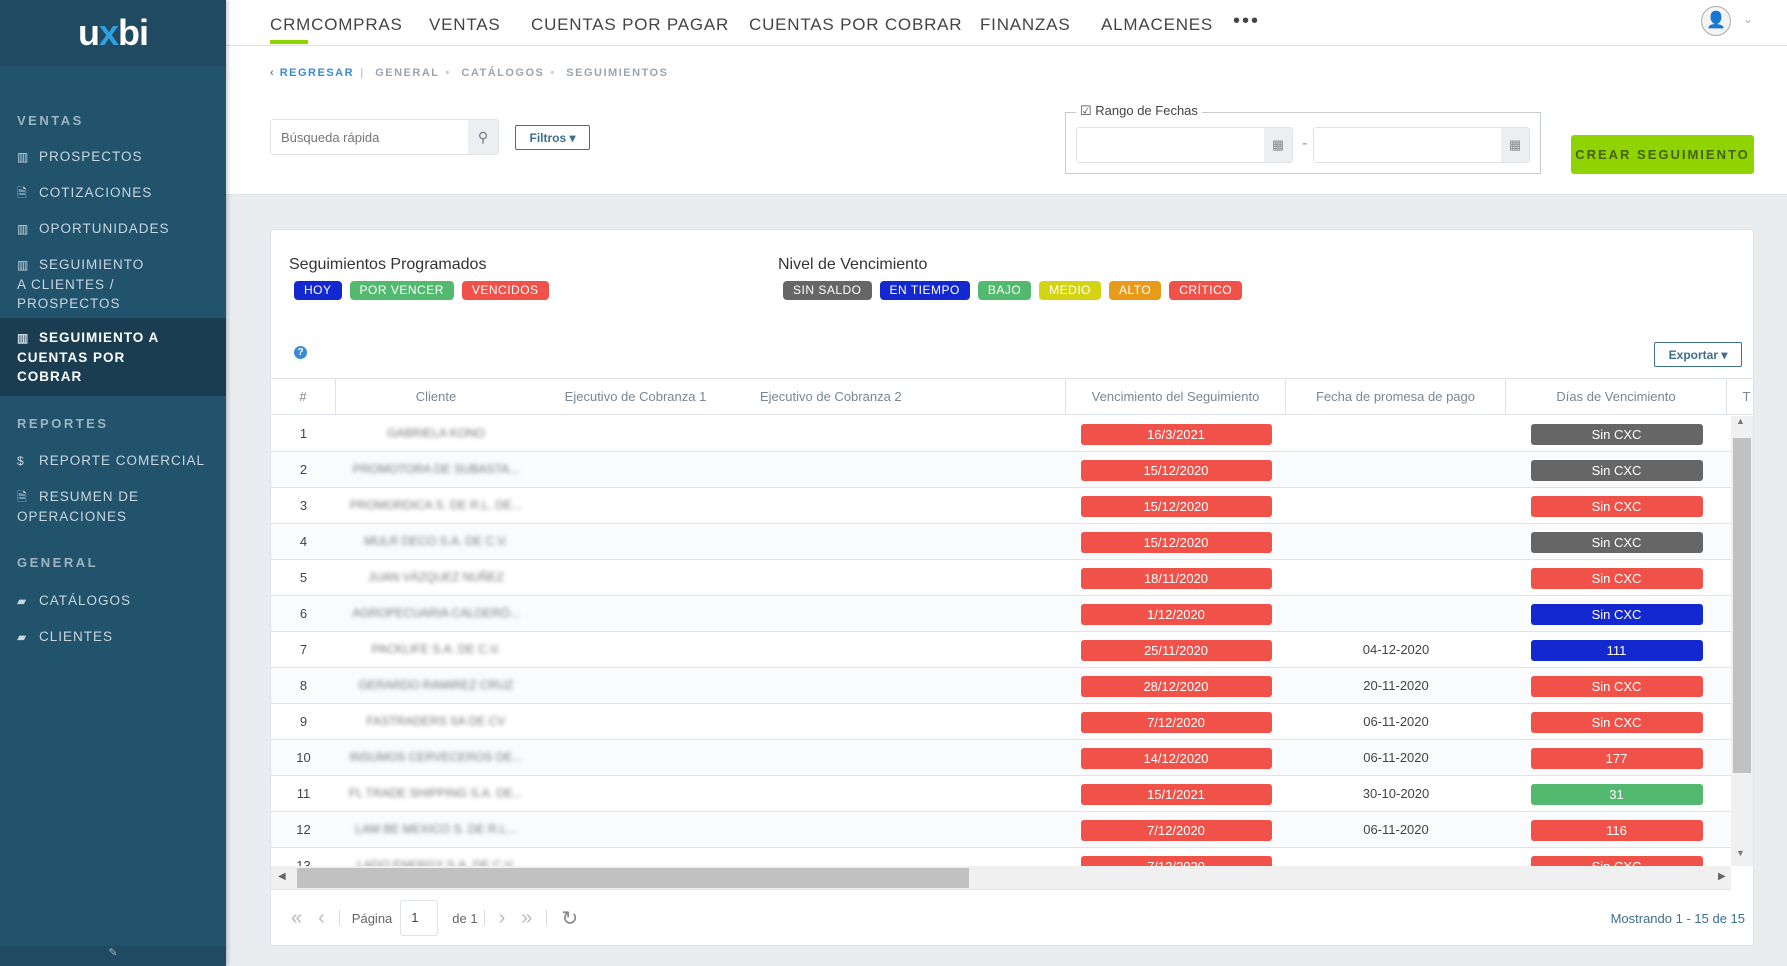 Image resolution: width=1787 pixels, height=966 pixels. Describe the element at coordinates (436, 541) in the screenshot. I see `cell-cliente: MULR DECO S.A. DE C.V.` at that location.